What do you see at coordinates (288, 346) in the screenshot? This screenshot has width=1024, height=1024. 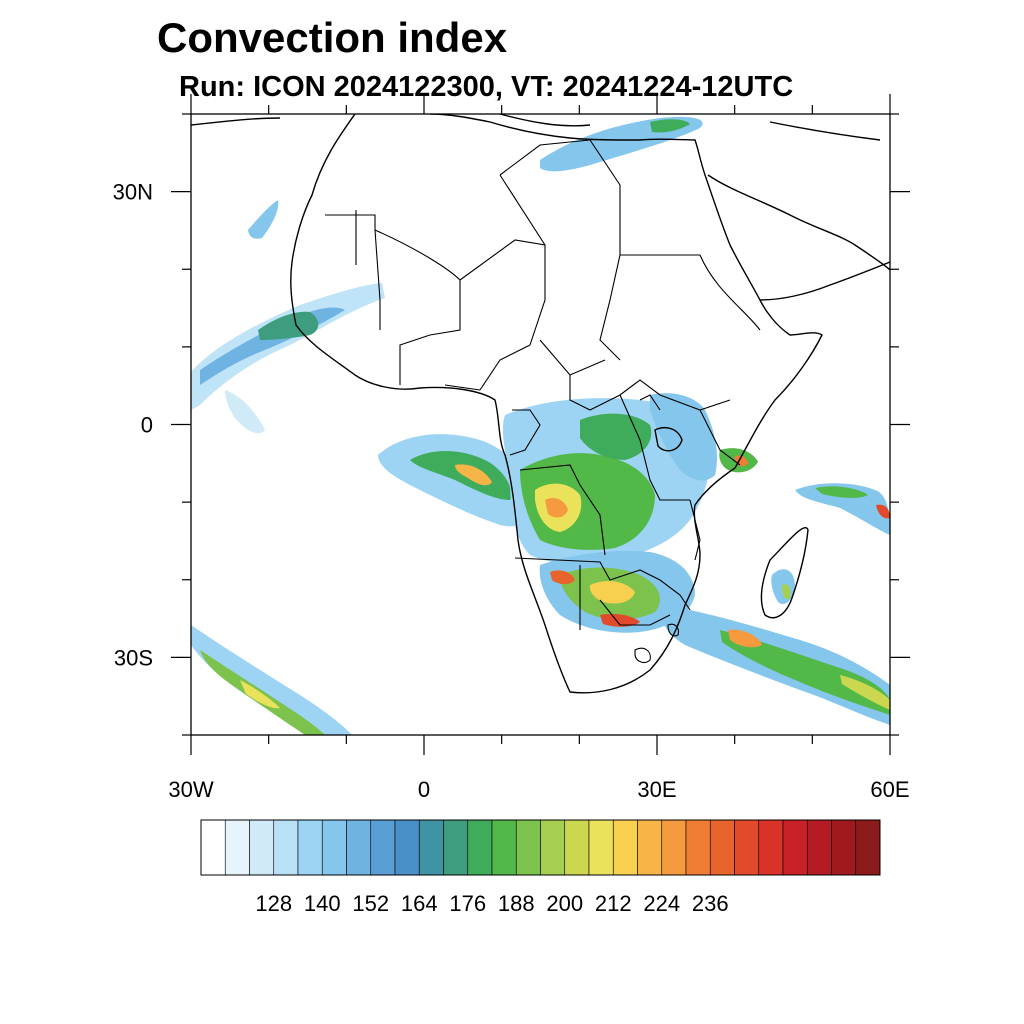 I see `convection-band-west-africa` at bounding box center [288, 346].